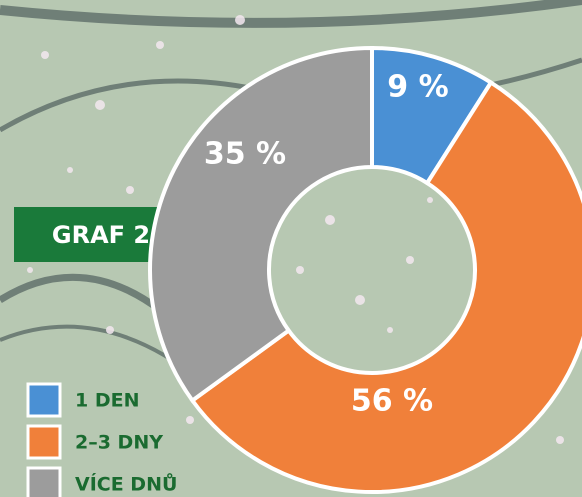 The height and width of the screenshot is (497, 582). Describe the element at coordinates (245, 154) in the screenshot. I see `data-label: 35 %` at that location.